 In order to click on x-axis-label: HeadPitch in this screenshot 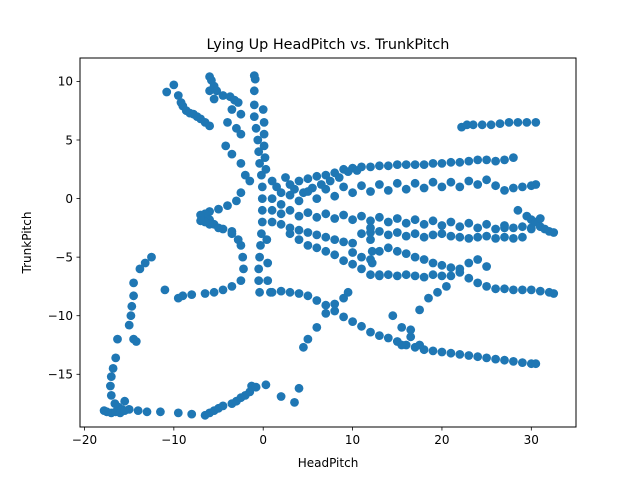, I will do `click(328, 463)`.